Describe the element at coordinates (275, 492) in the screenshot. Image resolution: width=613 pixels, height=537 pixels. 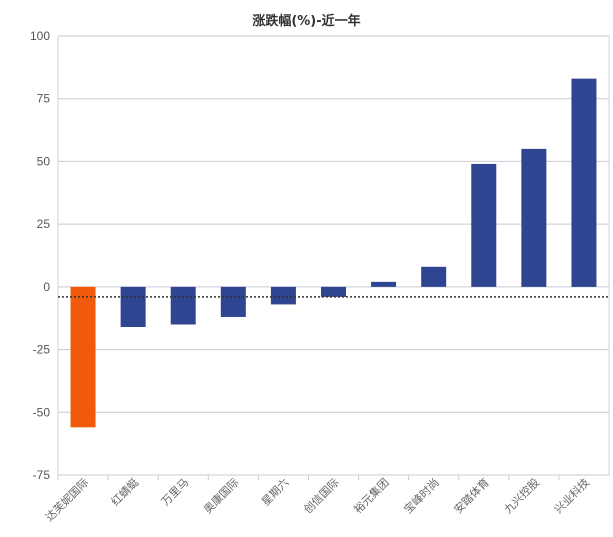
I see `x-tick-label: 星期六` at that location.